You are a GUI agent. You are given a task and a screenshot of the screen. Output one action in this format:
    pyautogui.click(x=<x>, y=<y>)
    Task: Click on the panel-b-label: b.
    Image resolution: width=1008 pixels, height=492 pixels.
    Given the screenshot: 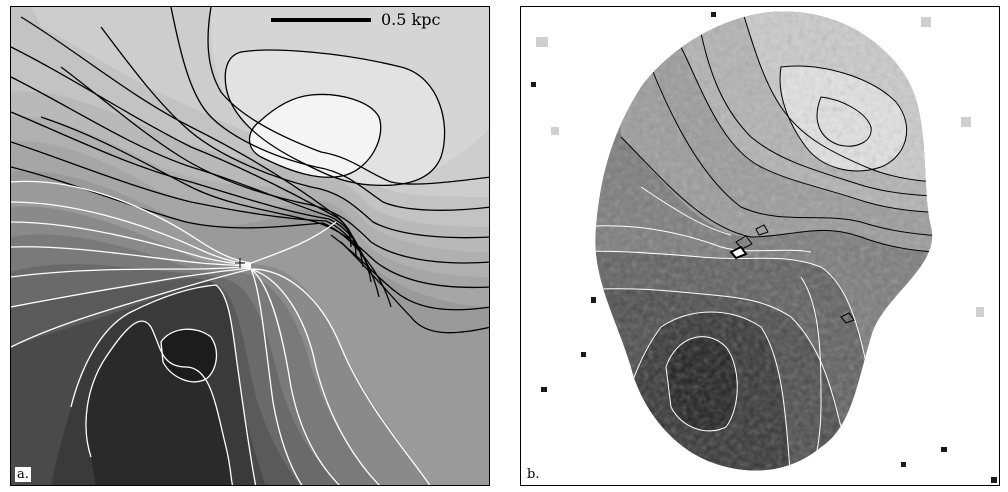 What is the action you would take?
    pyautogui.click(x=533, y=474)
    